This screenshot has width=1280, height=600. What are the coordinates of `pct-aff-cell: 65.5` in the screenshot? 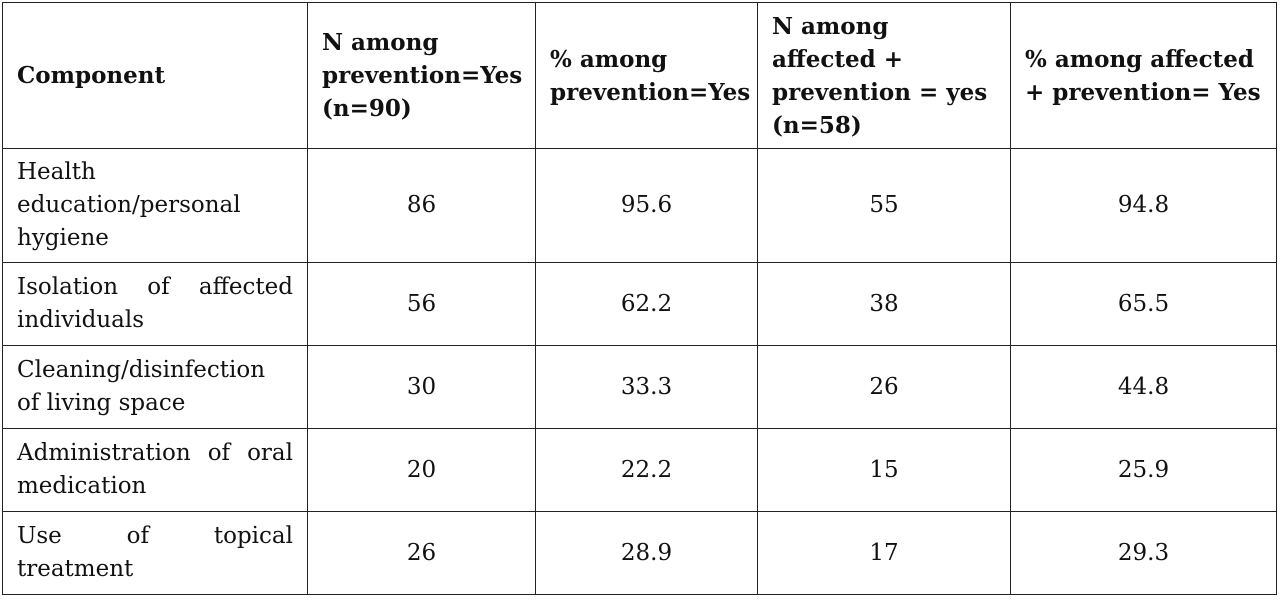 It's located at (1143, 304).